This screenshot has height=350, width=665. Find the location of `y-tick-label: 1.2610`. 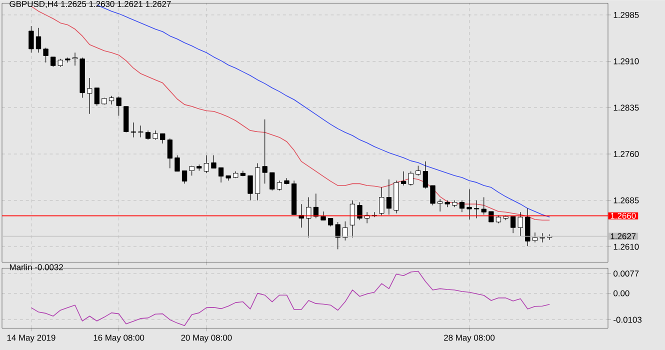

y-tick-label: 1.2610 is located at coordinates (626, 247).